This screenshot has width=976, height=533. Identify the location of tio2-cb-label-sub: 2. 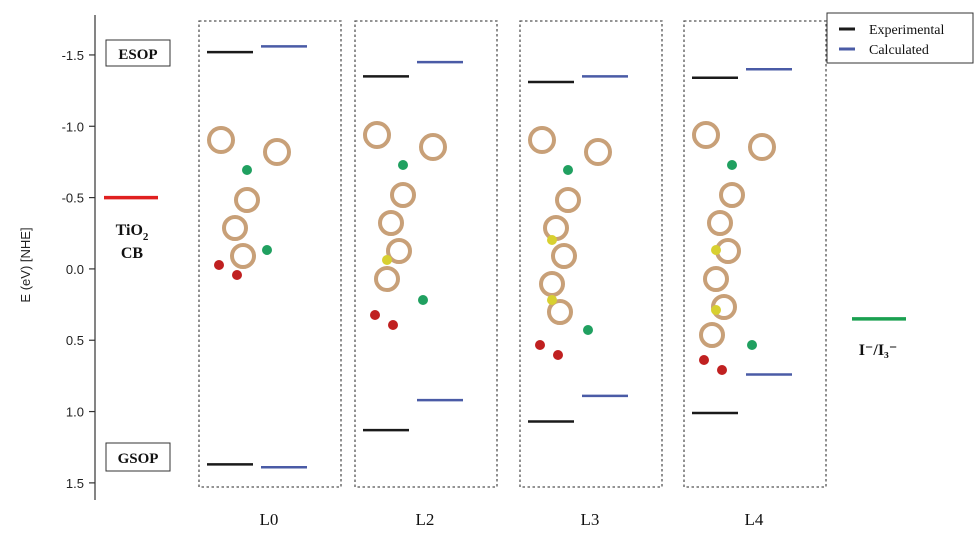
(146, 237).